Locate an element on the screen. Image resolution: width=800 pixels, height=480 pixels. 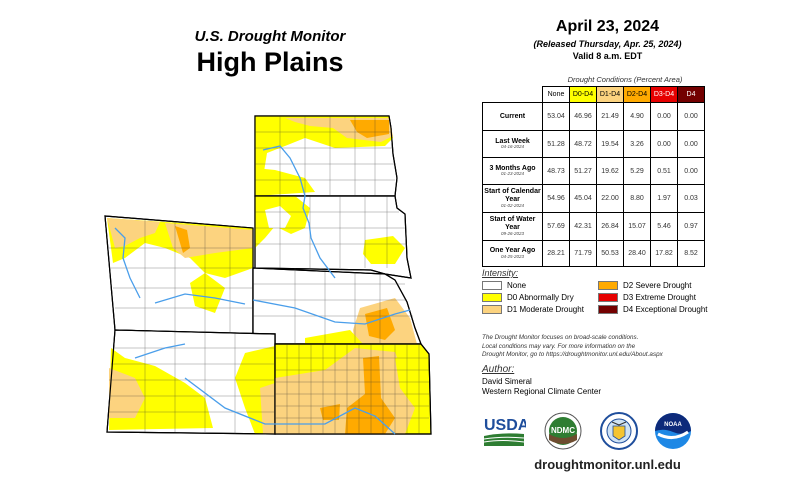
noaa-logo: NOAA is located at coordinates (673, 431).